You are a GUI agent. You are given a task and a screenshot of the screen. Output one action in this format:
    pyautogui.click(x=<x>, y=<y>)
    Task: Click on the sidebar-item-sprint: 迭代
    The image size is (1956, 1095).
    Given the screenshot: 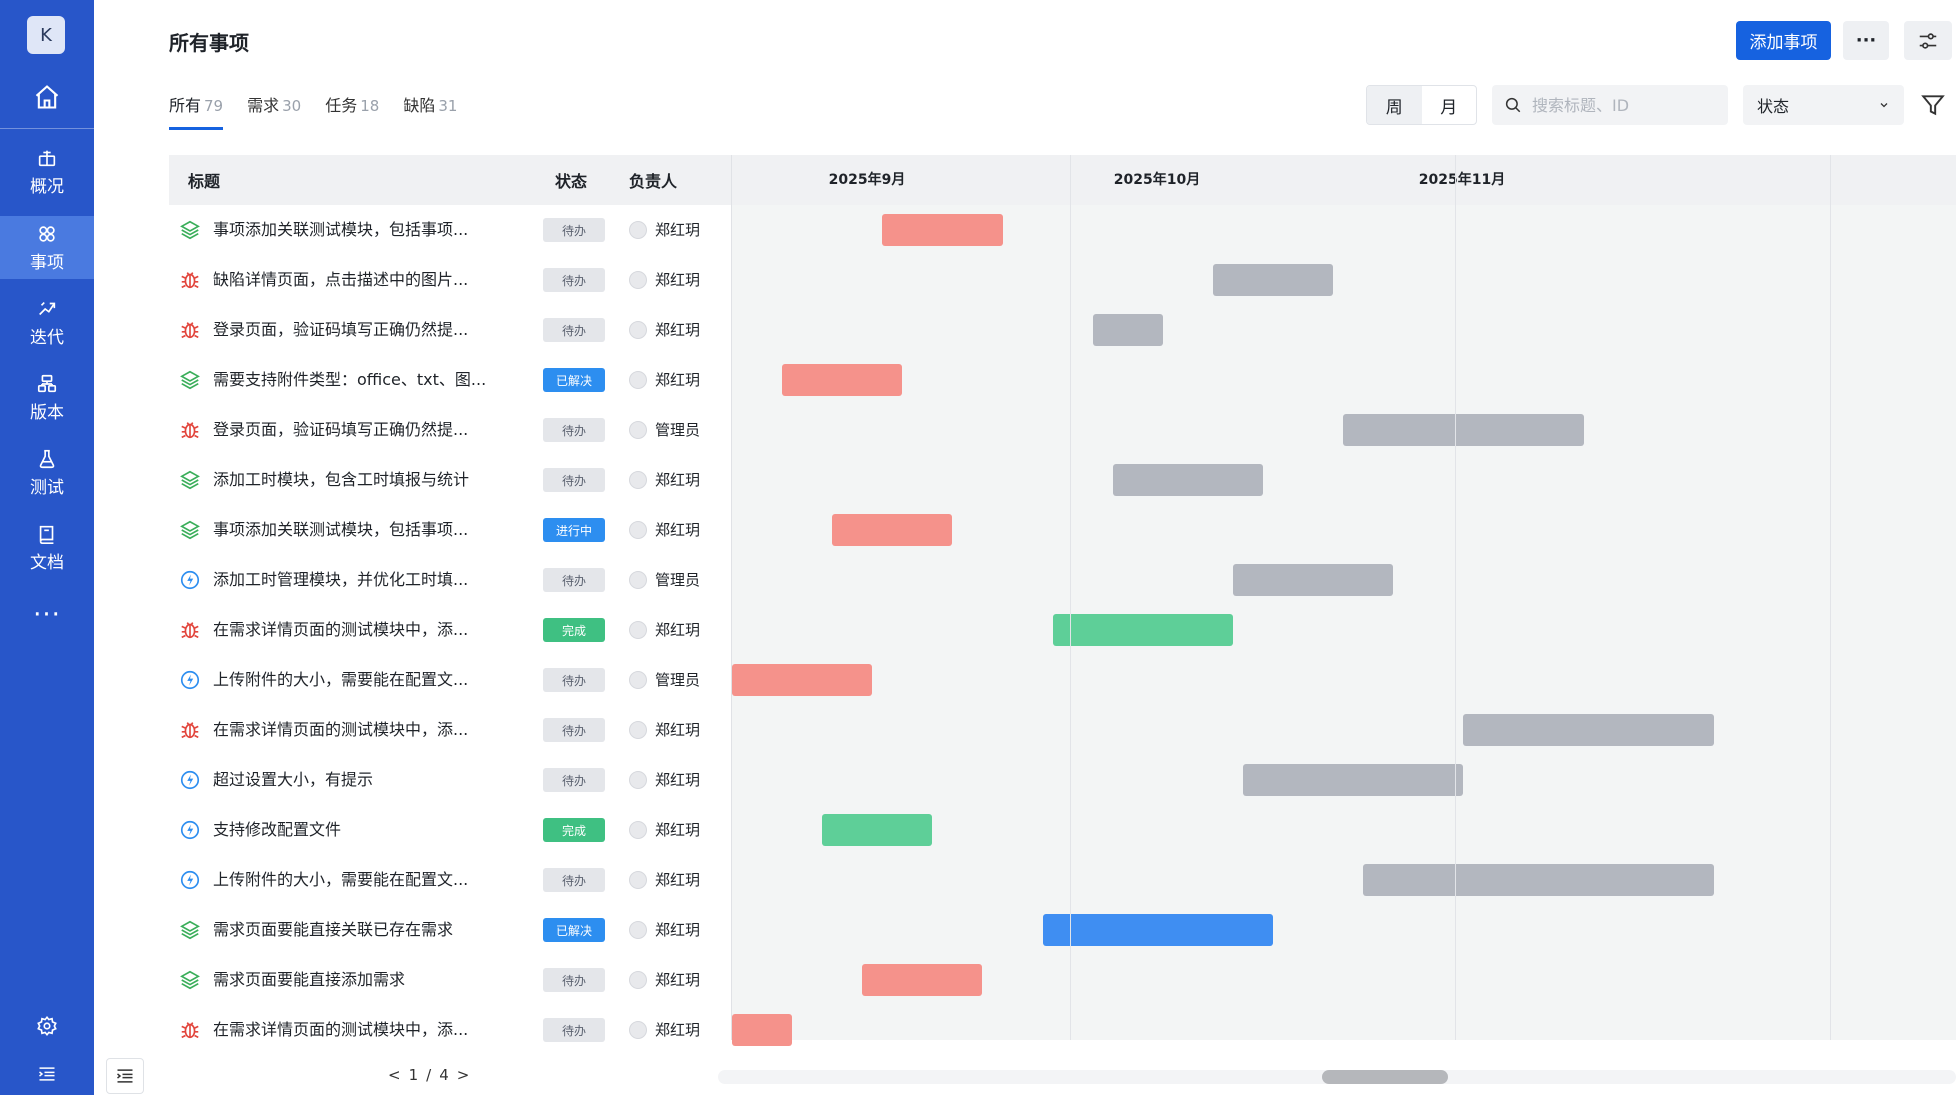 What is the action you would take?
    pyautogui.click(x=47, y=322)
    